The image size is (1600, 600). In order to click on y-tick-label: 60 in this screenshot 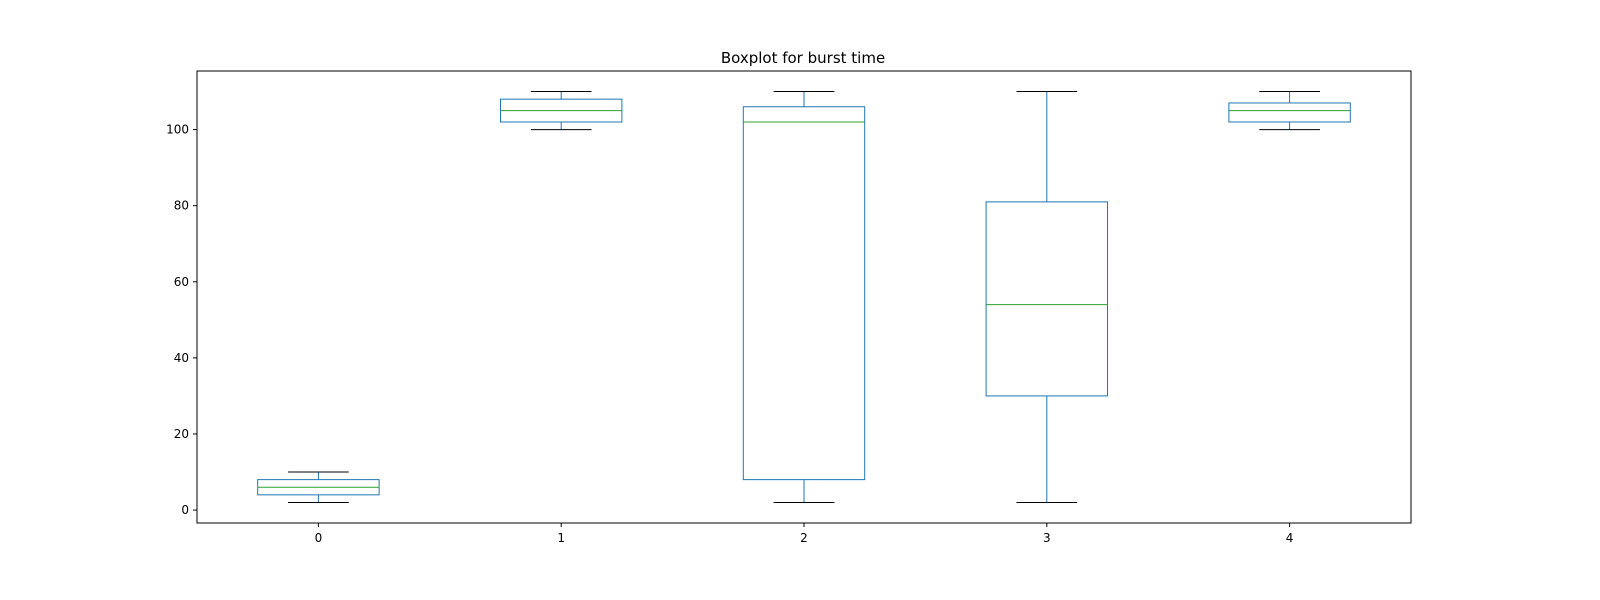, I will do `click(181, 282)`.